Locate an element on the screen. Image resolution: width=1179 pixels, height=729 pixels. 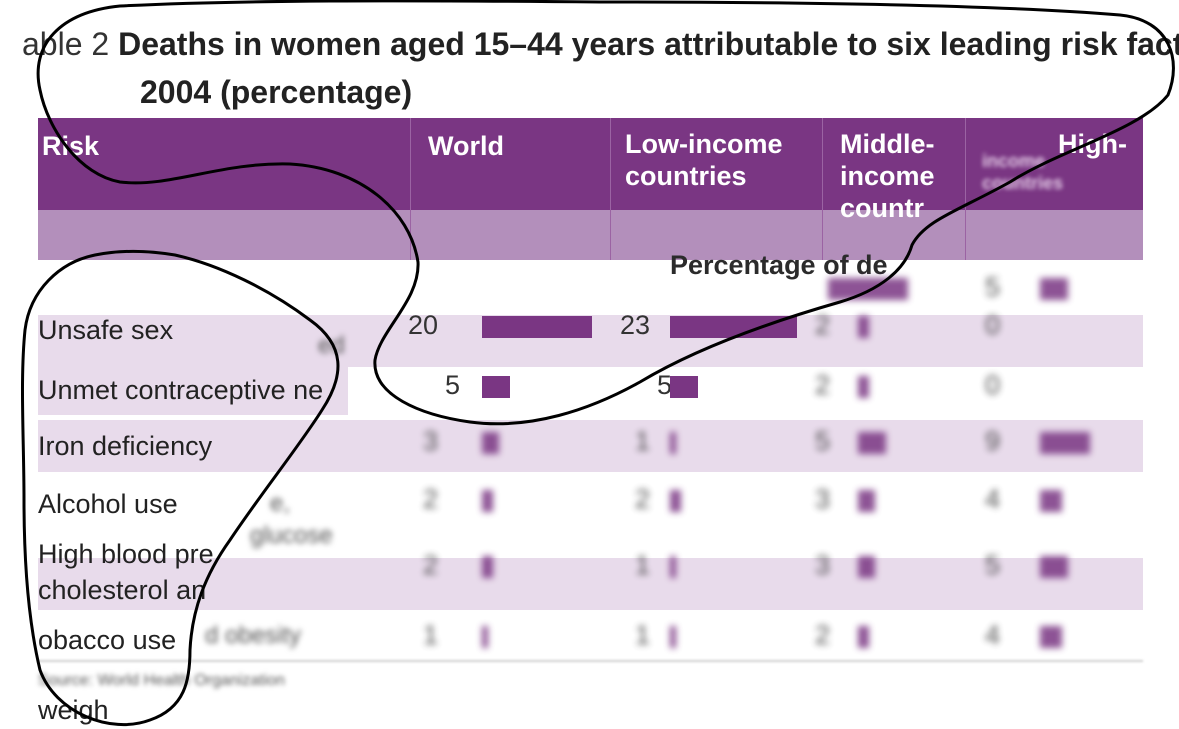
table-title-line2: 2004 (percentage) is located at coordinates (276, 92).